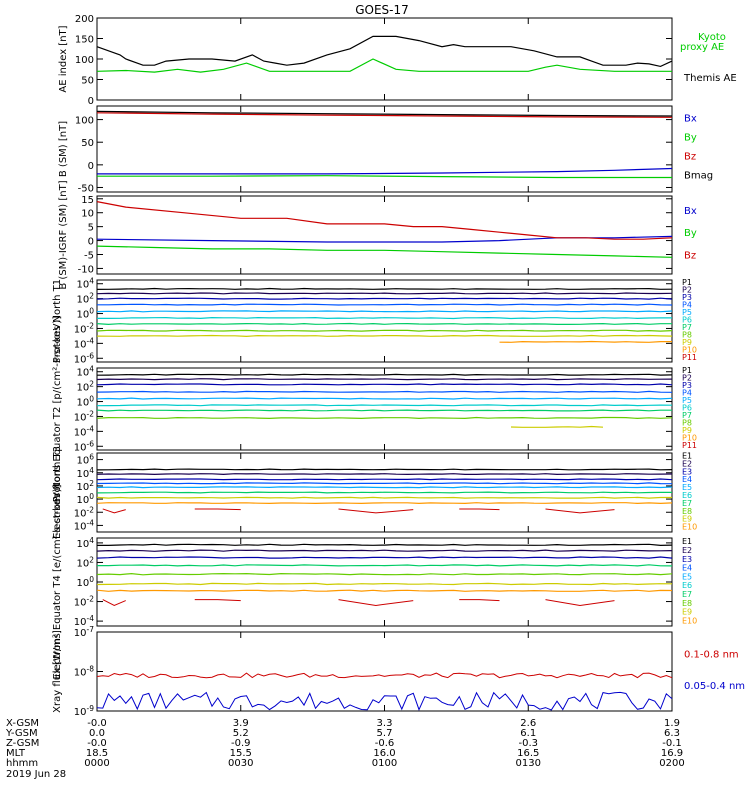 The width and height of the screenshot is (750, 800). Describe the element at coordinates (585, 341) in the screenshot. I see `series-p10` at that location.